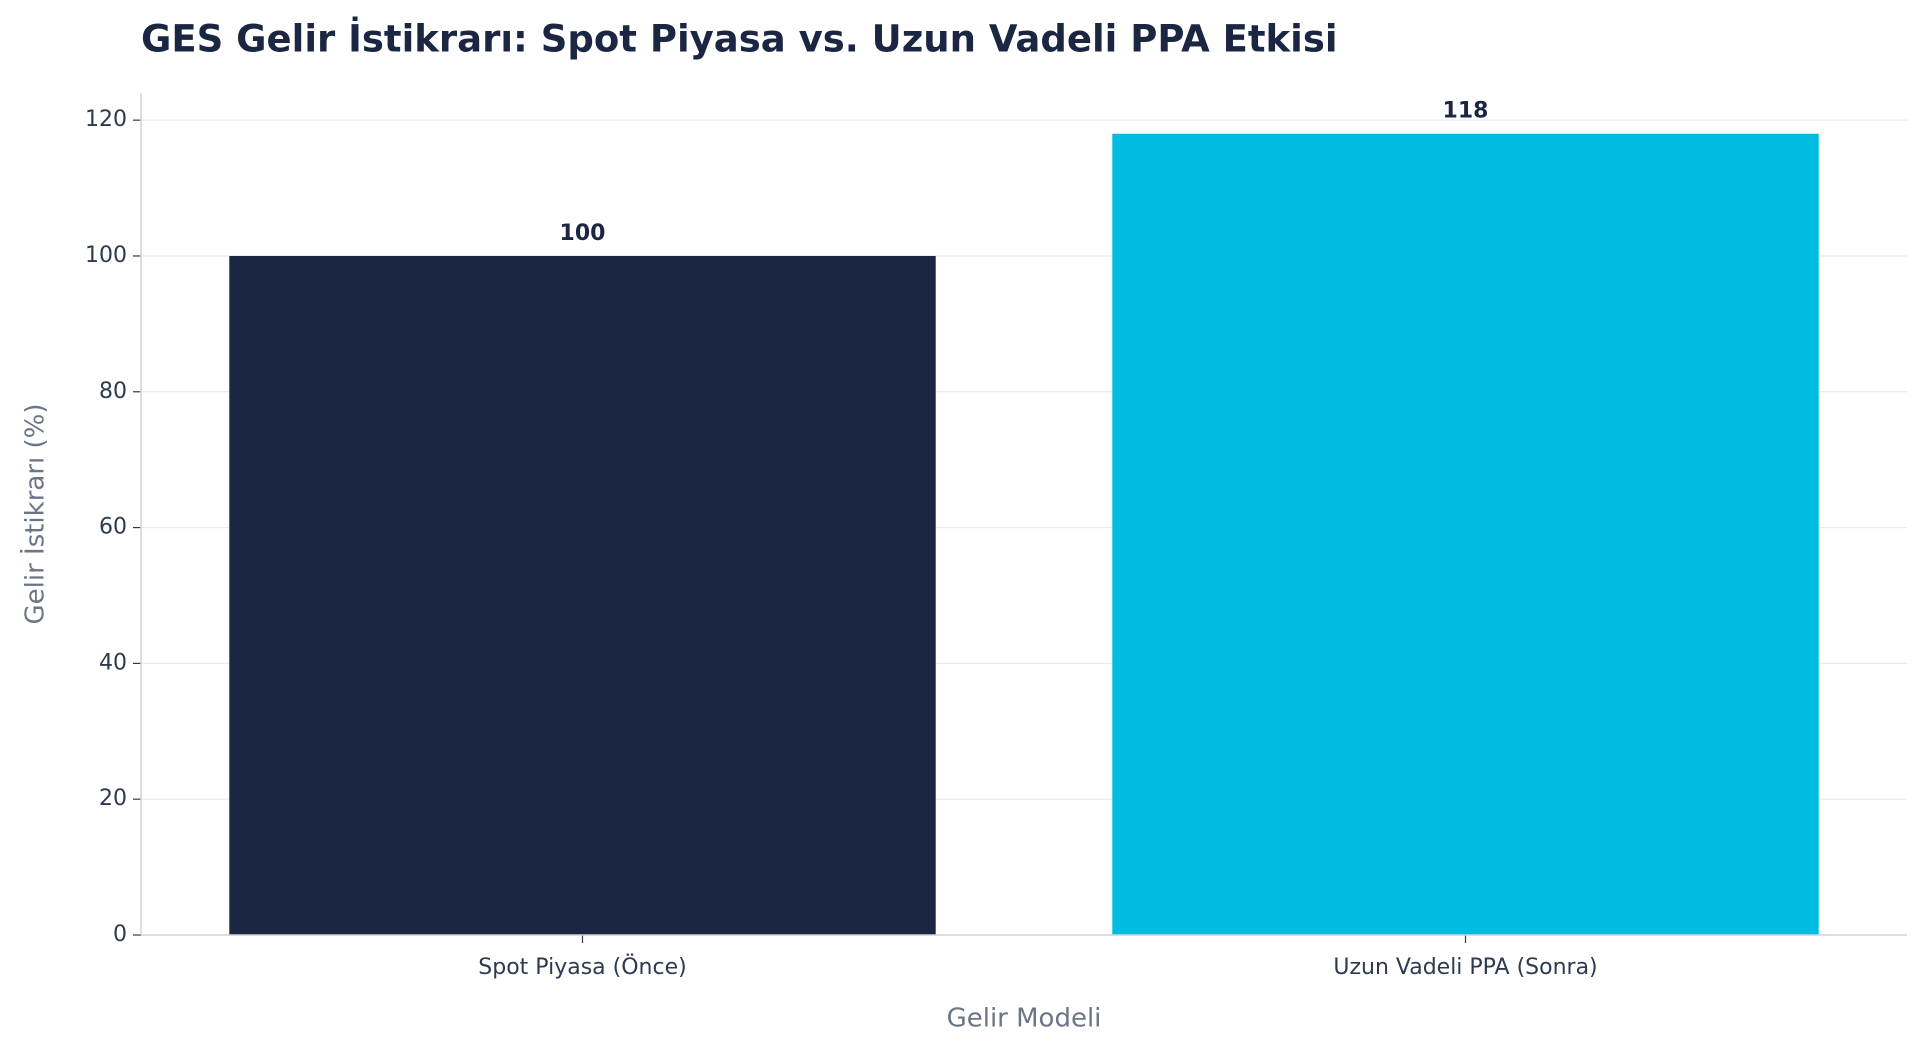  What do you see at coordinates (113, 662) in the screenshot?
I see `y-tick-label: 40` at bounding box center [113, 662].